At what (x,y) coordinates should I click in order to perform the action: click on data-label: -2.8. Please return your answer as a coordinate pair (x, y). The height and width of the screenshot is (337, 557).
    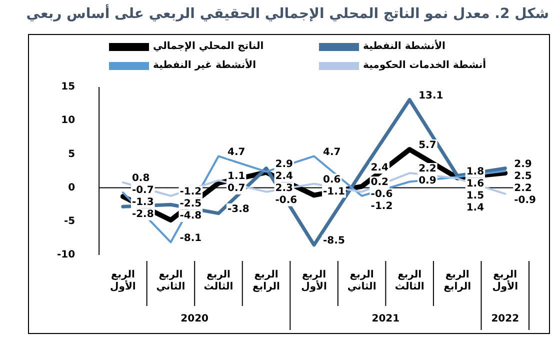
    Looking at the image, I should click on (143, 214).